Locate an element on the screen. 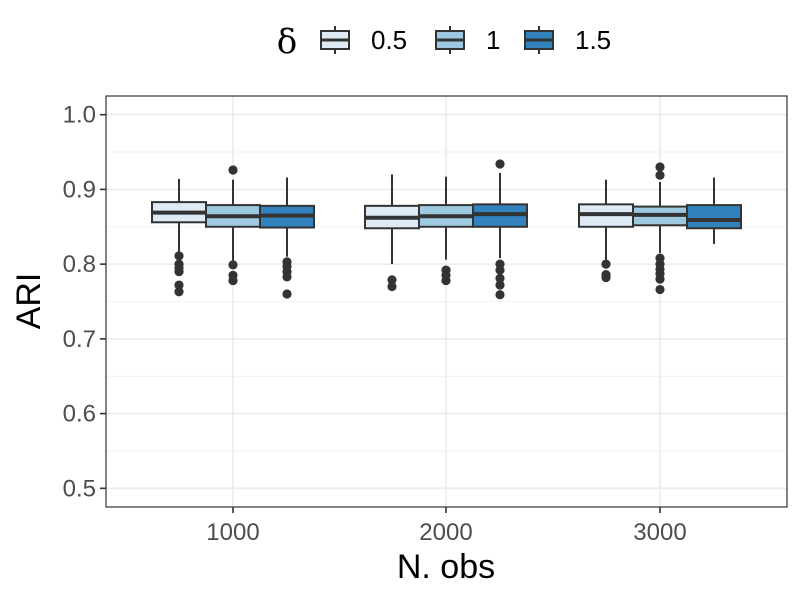 The height and width of the screenshot is (600, 800). legend-item-1.5: 1.5 is located at coordinates (567, 40).